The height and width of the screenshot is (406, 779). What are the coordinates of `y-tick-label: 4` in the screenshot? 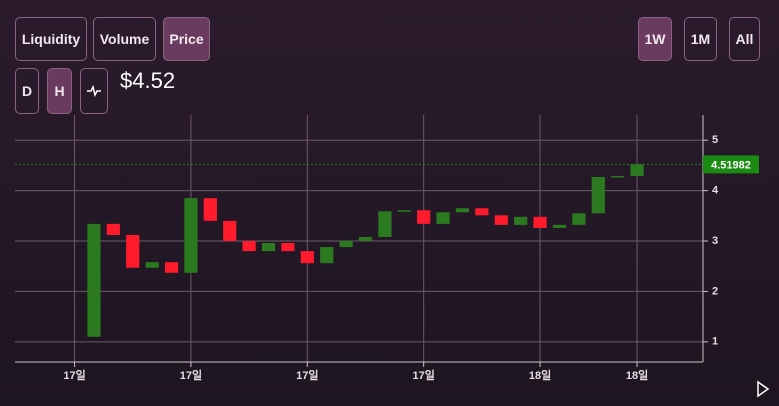 It's located at (715, 191).